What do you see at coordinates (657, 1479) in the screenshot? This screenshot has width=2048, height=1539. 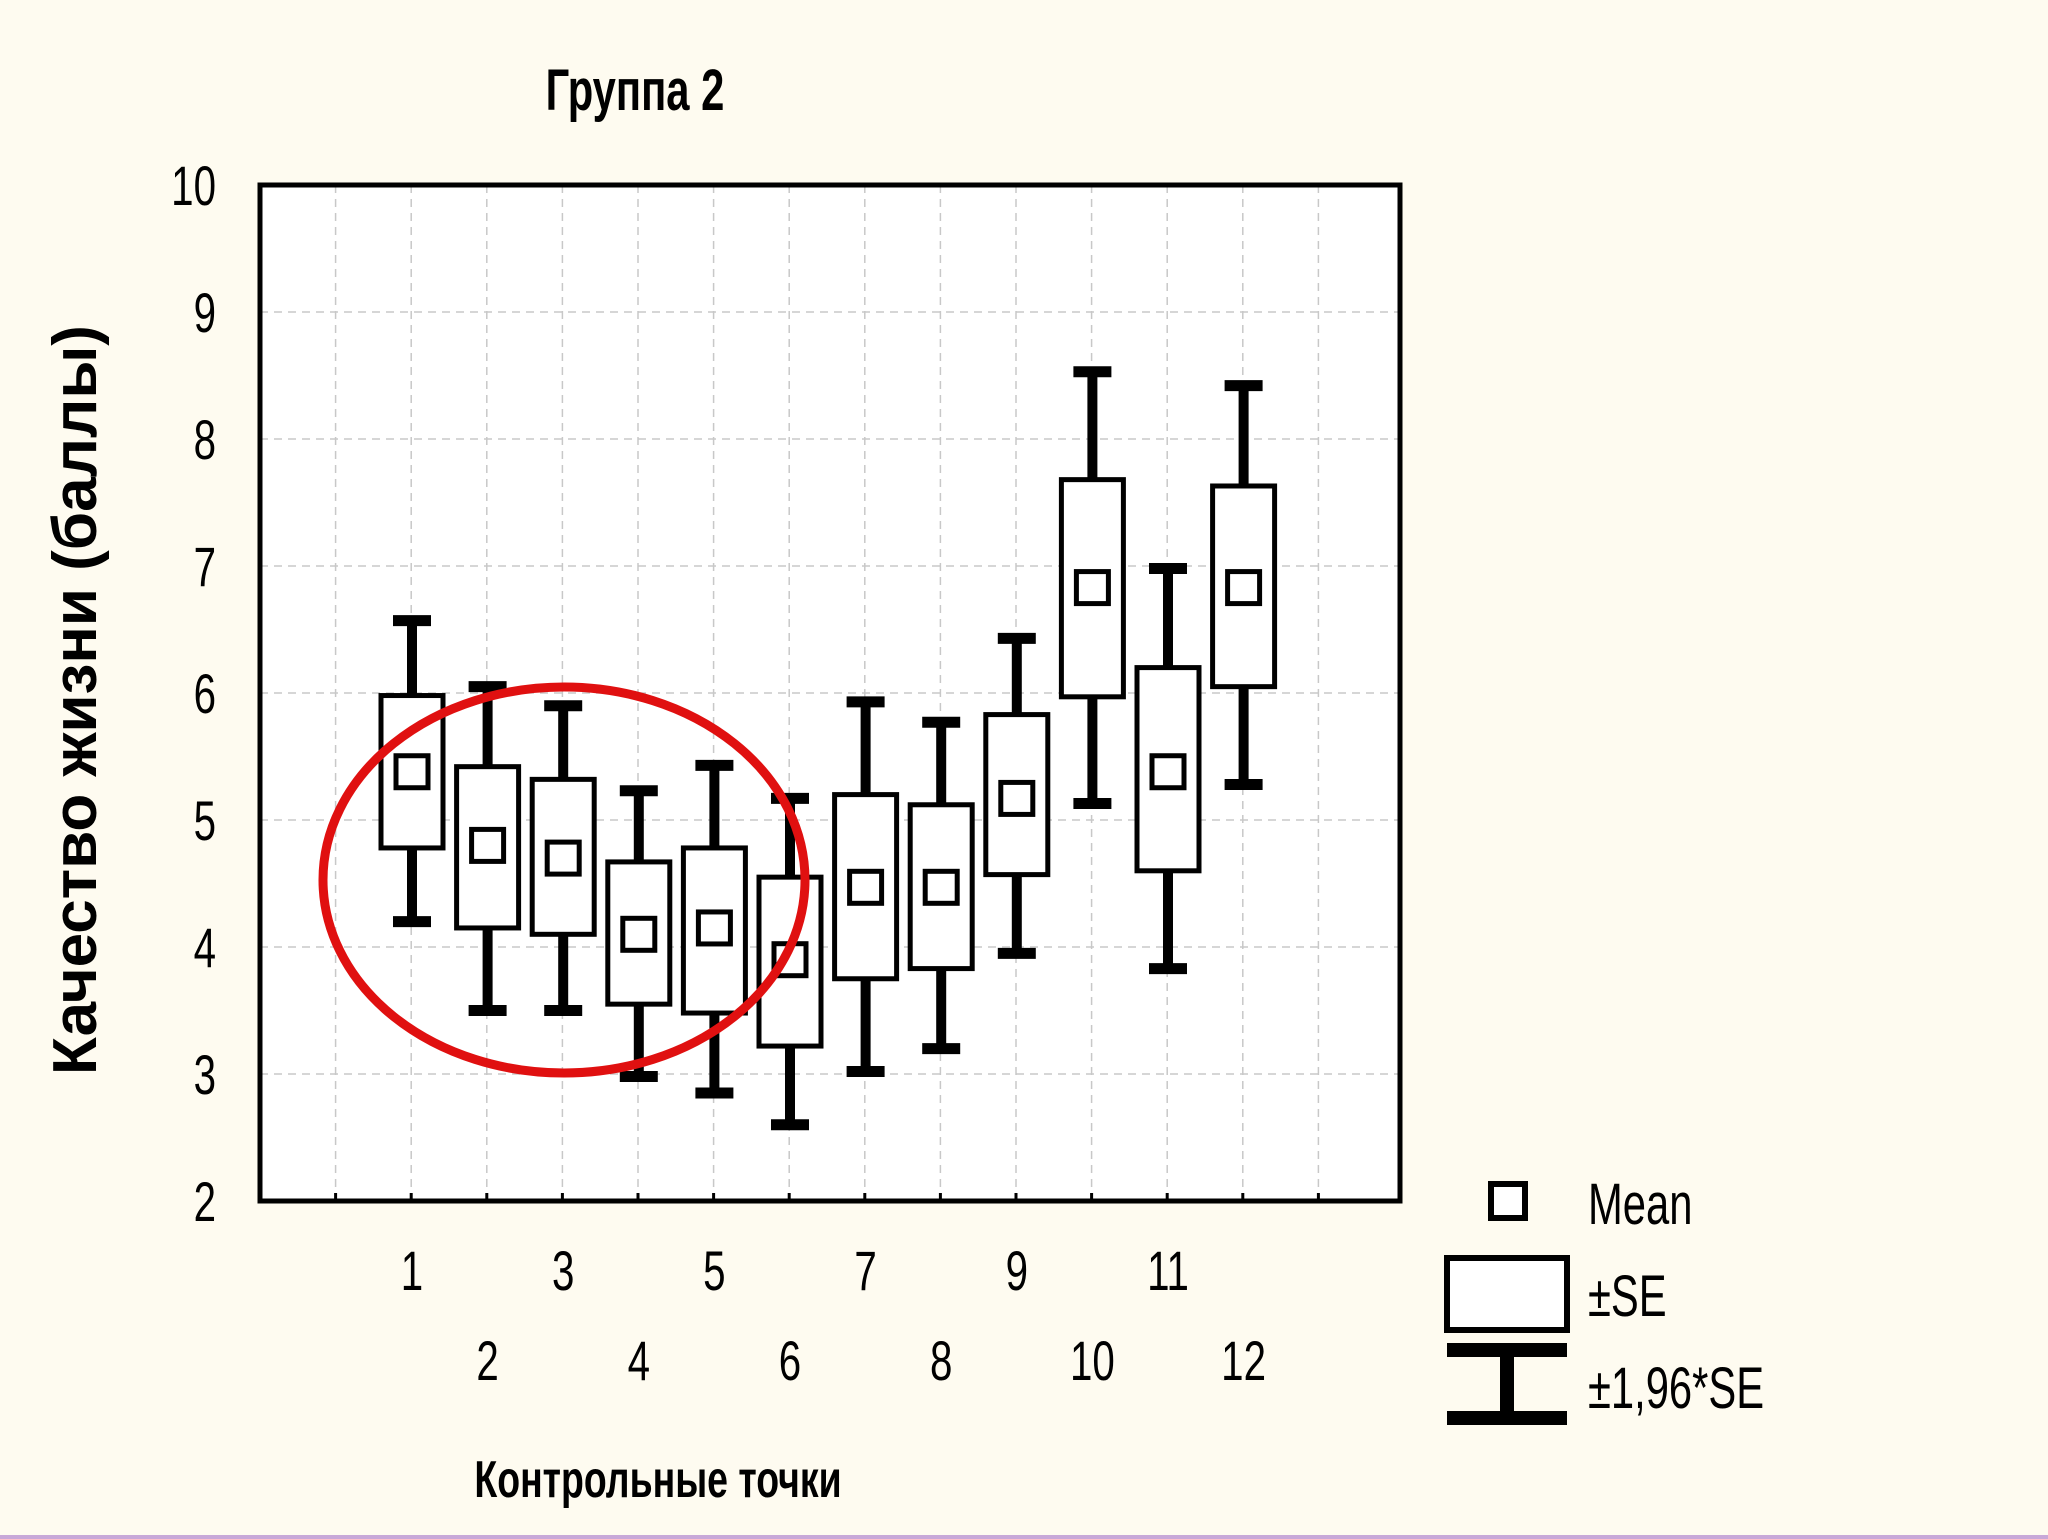 I see `x-axis-label: Контрольные точки` at bounding box center [657, 1479].